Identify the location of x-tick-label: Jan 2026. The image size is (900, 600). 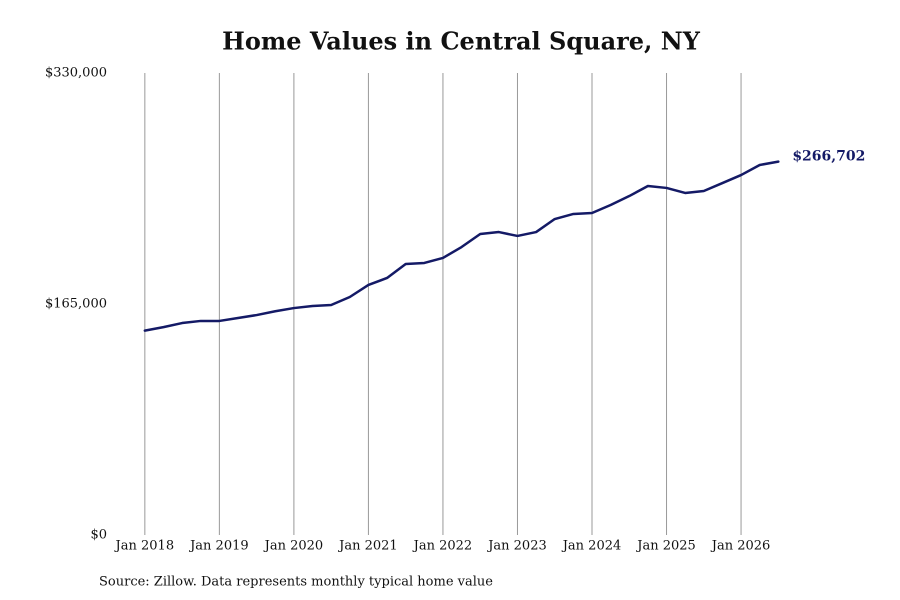
(740, 546).